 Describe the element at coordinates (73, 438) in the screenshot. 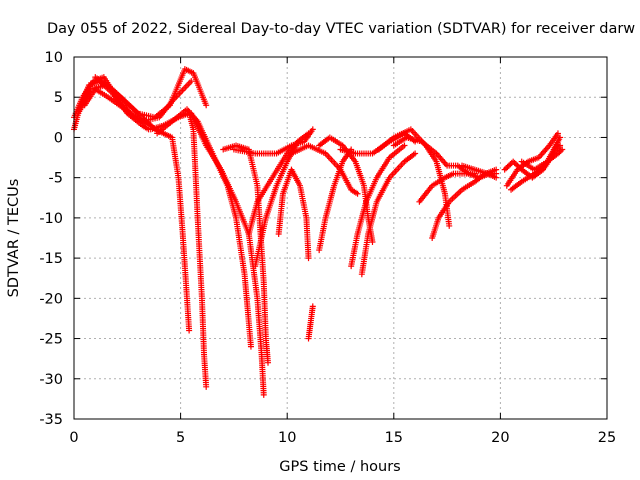

I see `x-tick-label: 0` at that location.